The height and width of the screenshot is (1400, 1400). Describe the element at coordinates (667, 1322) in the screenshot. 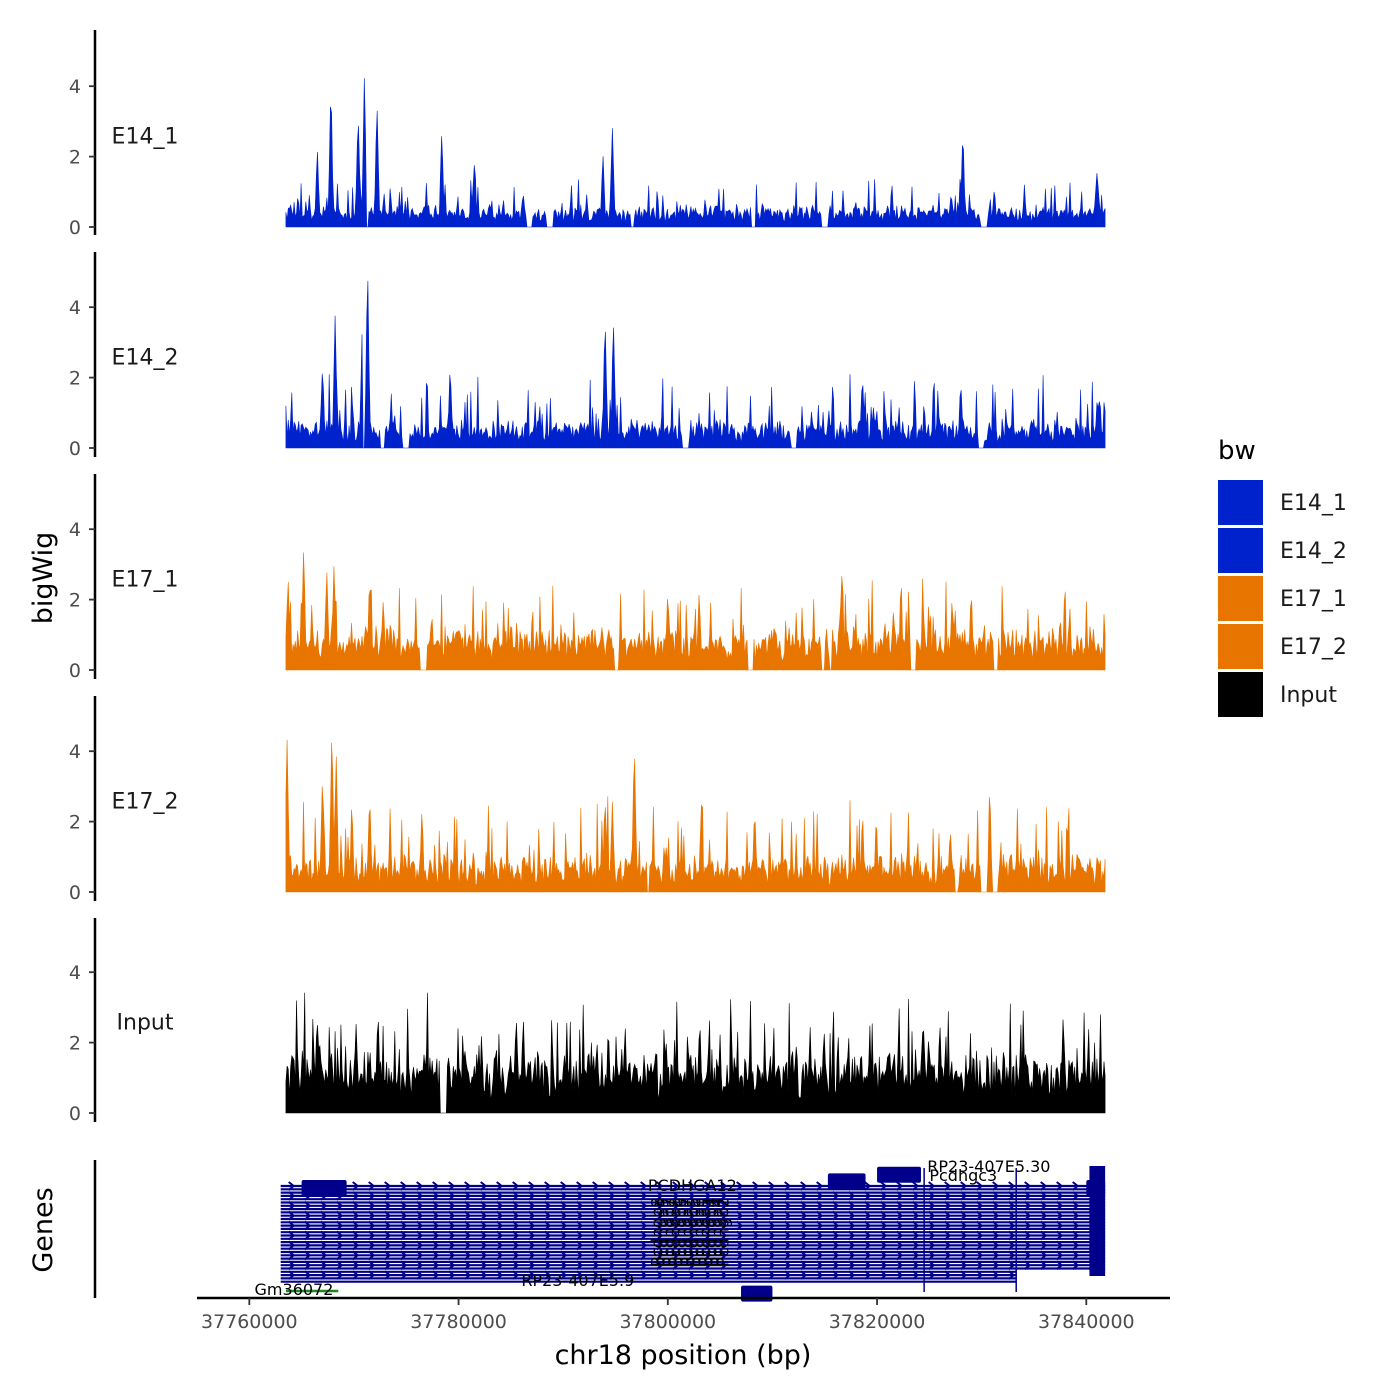

I see `x-tick-label: 37800000` at that location.